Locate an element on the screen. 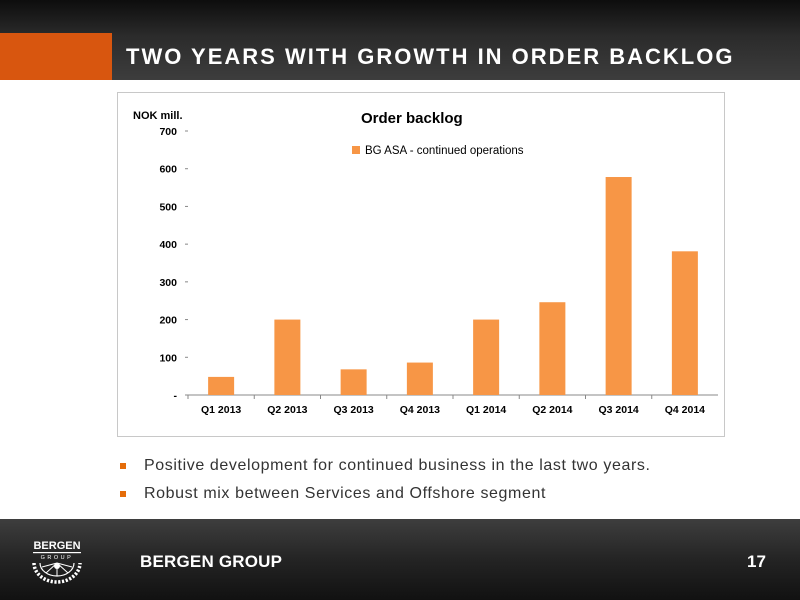  brand-name: BERGEN GROUP is located at coordinates (211, 561).